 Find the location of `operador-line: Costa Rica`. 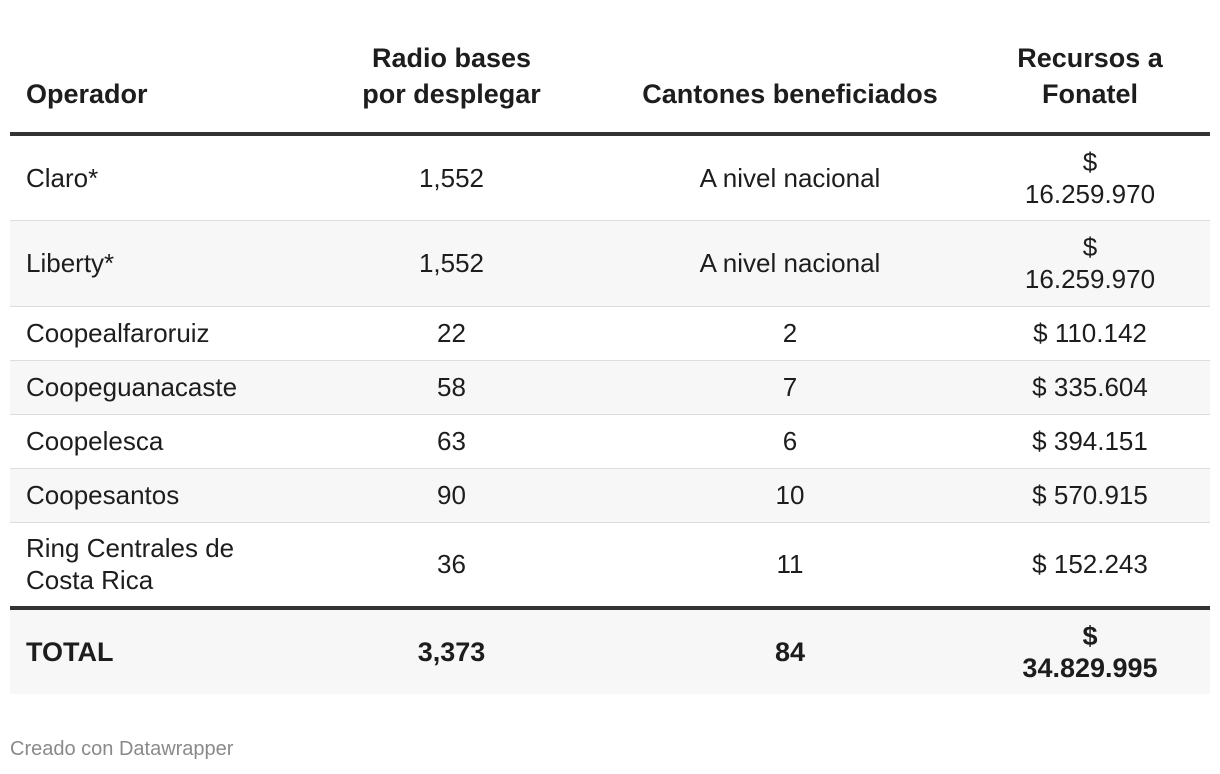

operador-line: Costa Rica is located at coordinates (90, 580).